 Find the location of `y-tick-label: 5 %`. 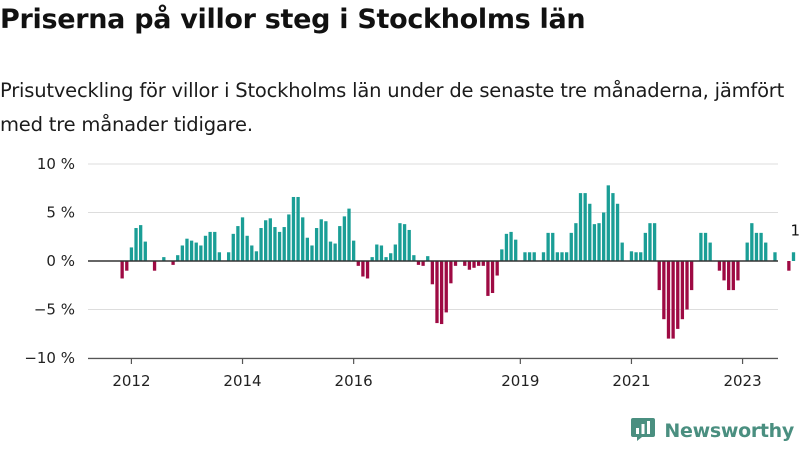

y-tick-label: 5 % is located at coordinates (60, 213).